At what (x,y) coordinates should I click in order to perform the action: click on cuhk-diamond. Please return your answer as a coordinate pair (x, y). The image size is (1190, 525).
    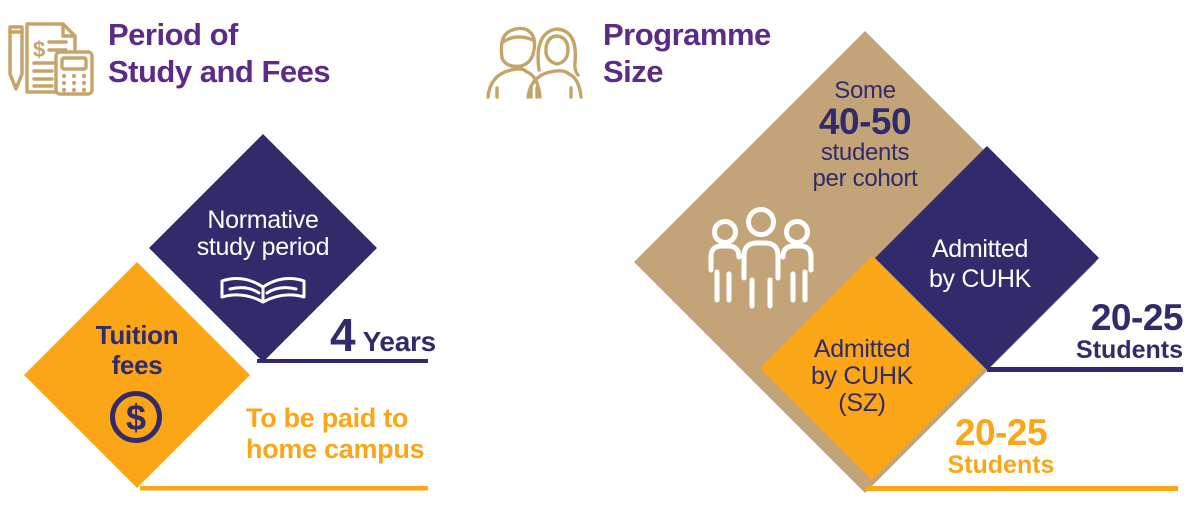
    Looking at the image, I should click on (987, 258).